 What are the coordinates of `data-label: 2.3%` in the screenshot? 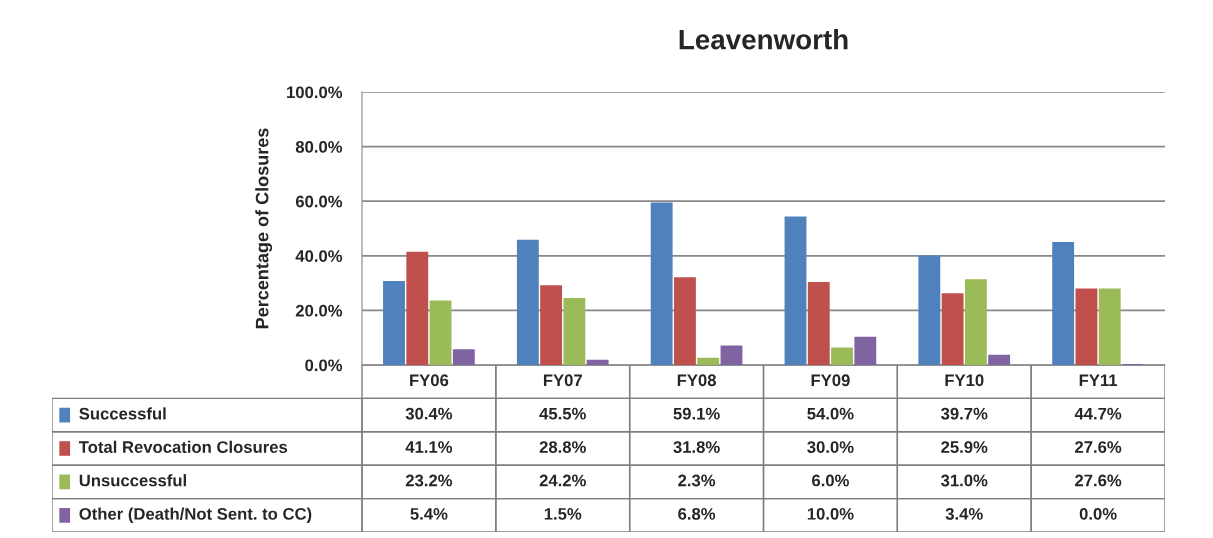 It's located at (697, 480).